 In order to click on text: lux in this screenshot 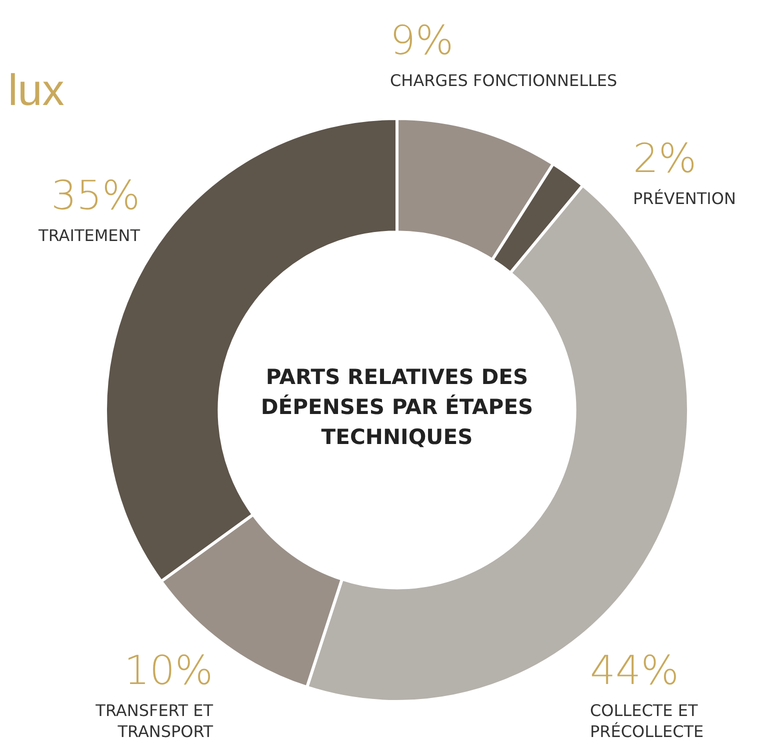, I will do `click(36, 91)`.